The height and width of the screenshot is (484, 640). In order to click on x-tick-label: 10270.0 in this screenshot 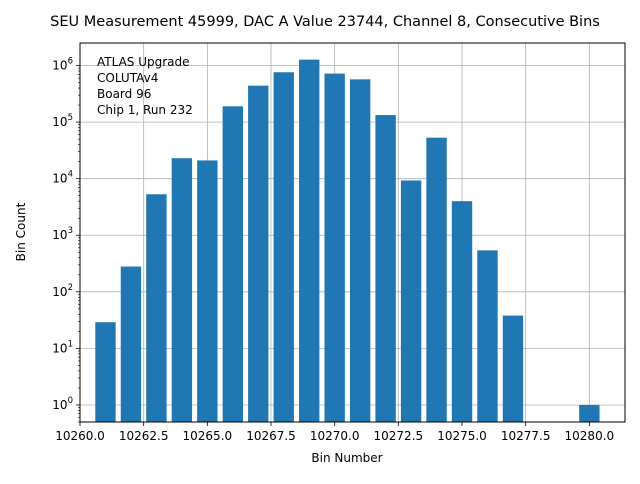, I will do `click(335, 436)`.